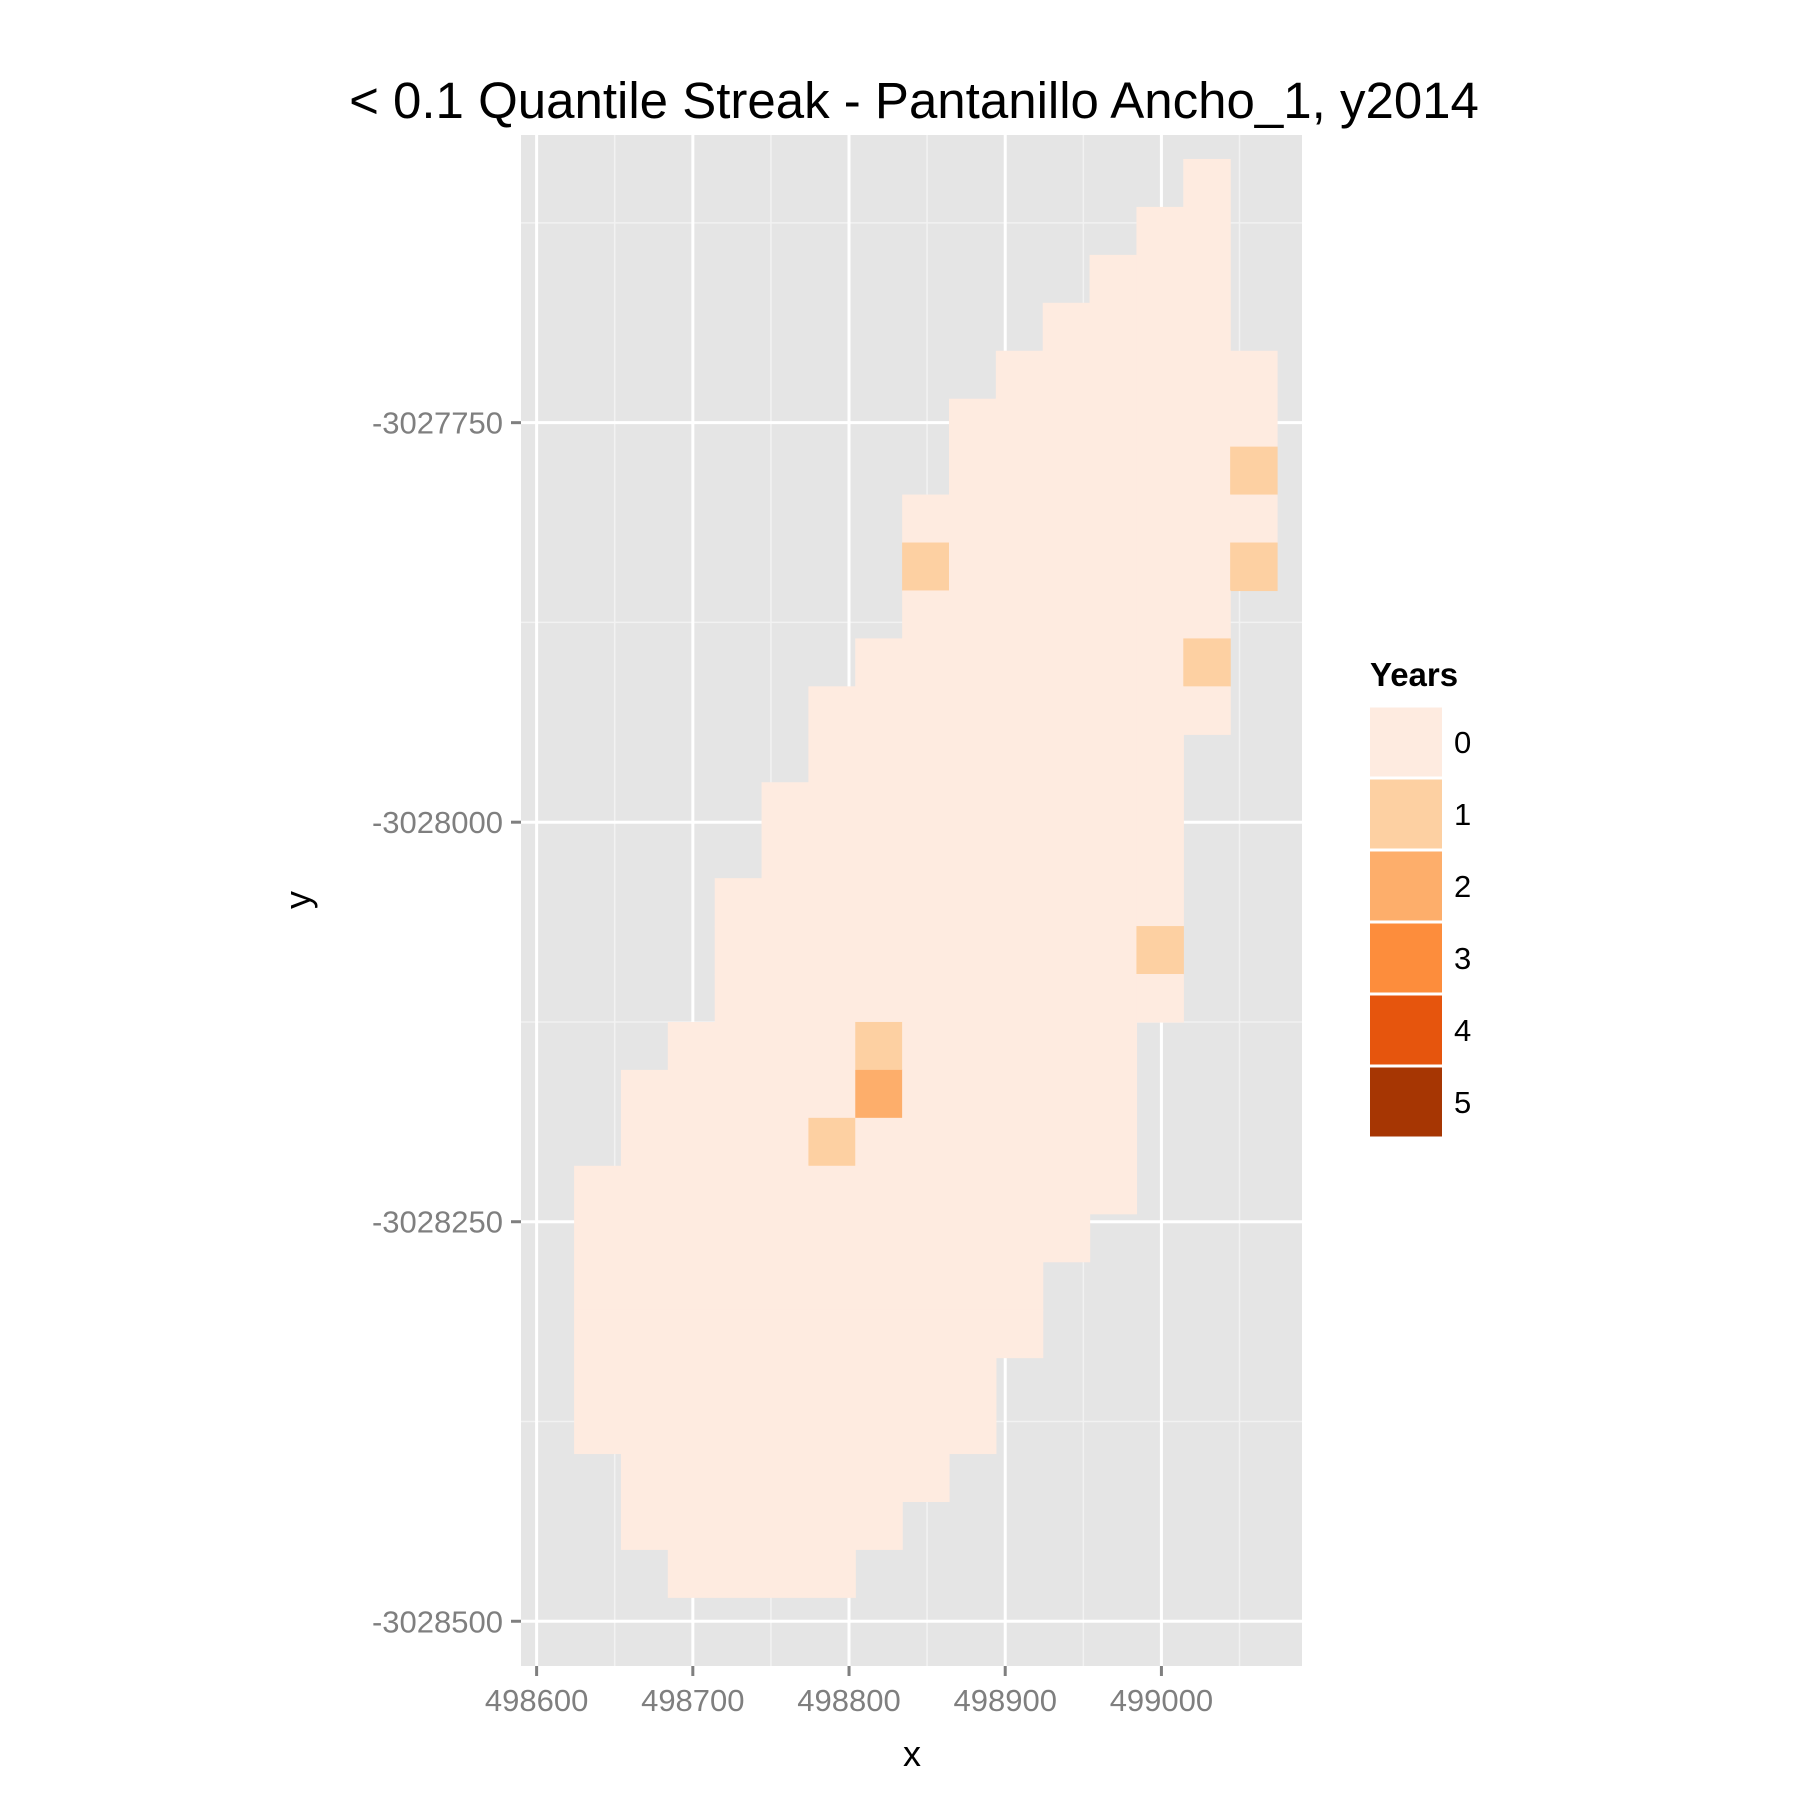 This screenshot has height=1800, width=1800. What do you see at coordinates (297, 900) in the screenshot?
I see `y-axis-title: y` at bounding box center [297, 900].